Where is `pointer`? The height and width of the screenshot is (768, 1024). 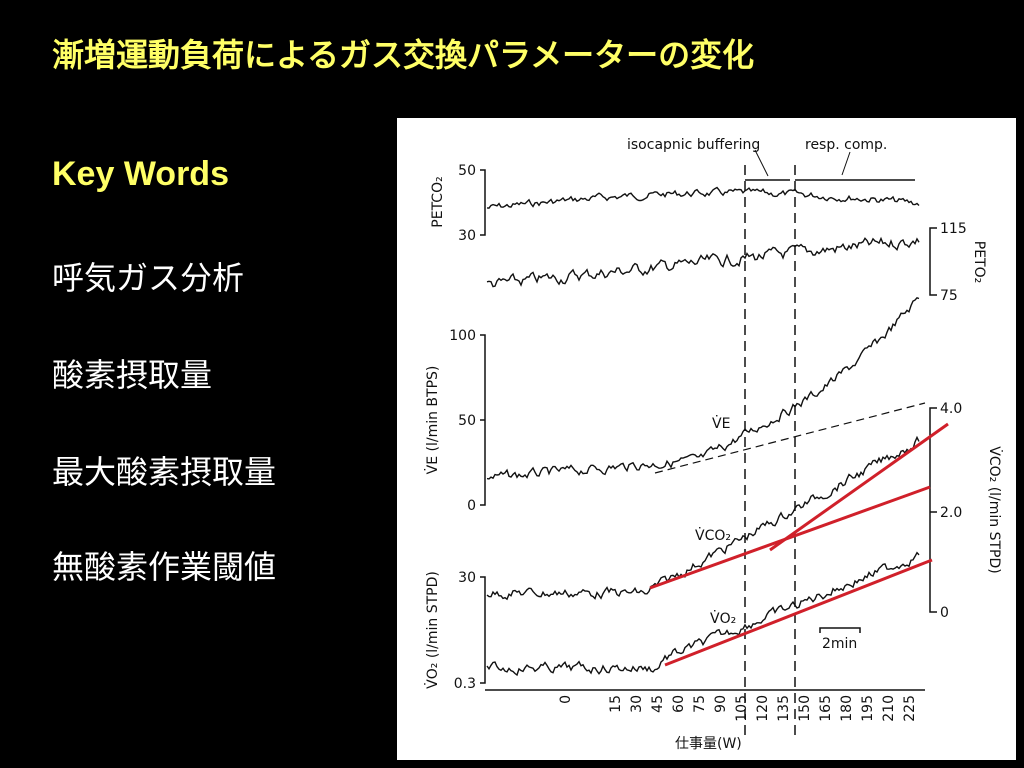
pointer is located at coordinates (802, 163).